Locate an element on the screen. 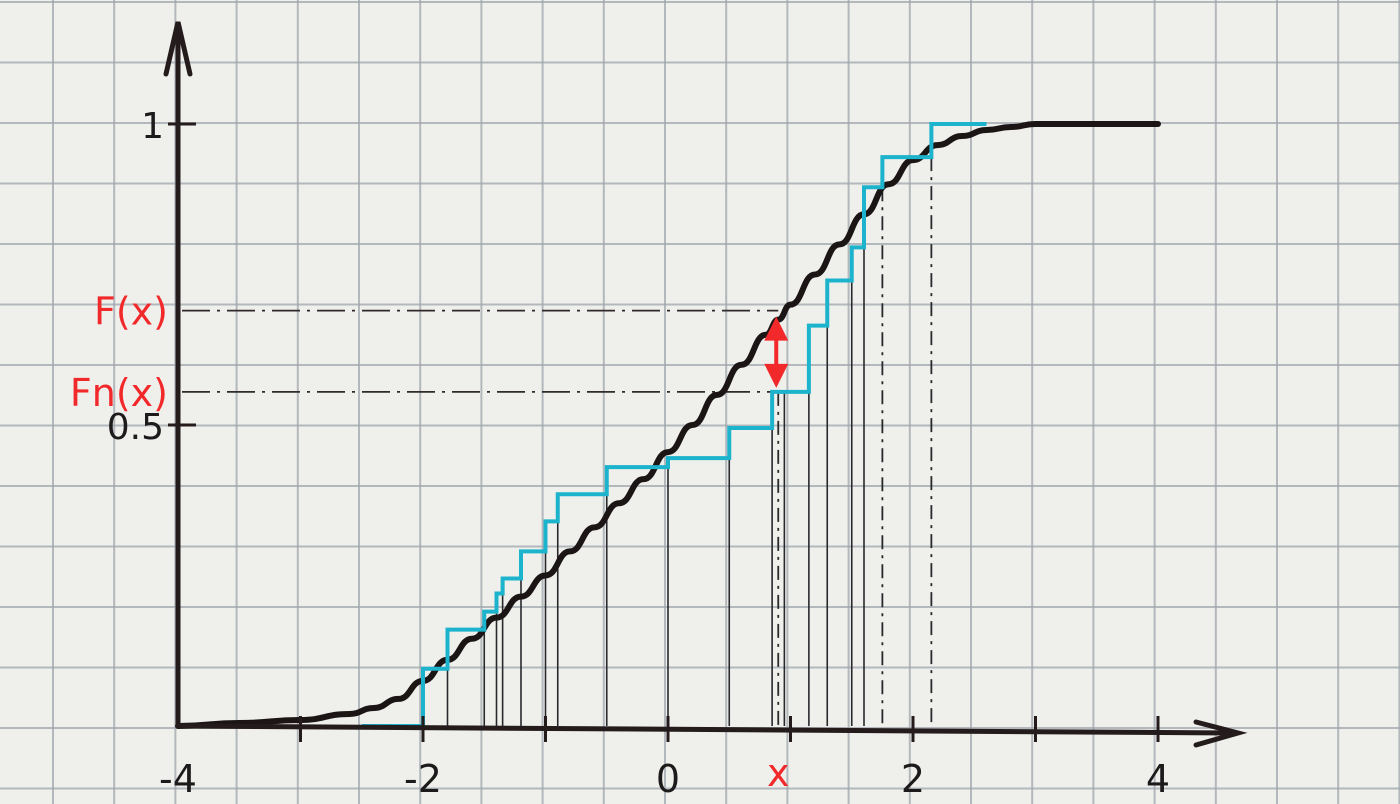 The height and width of the screenshot is (804, 1400). x-tick-label: 0 is located at coordinates (668, 779).